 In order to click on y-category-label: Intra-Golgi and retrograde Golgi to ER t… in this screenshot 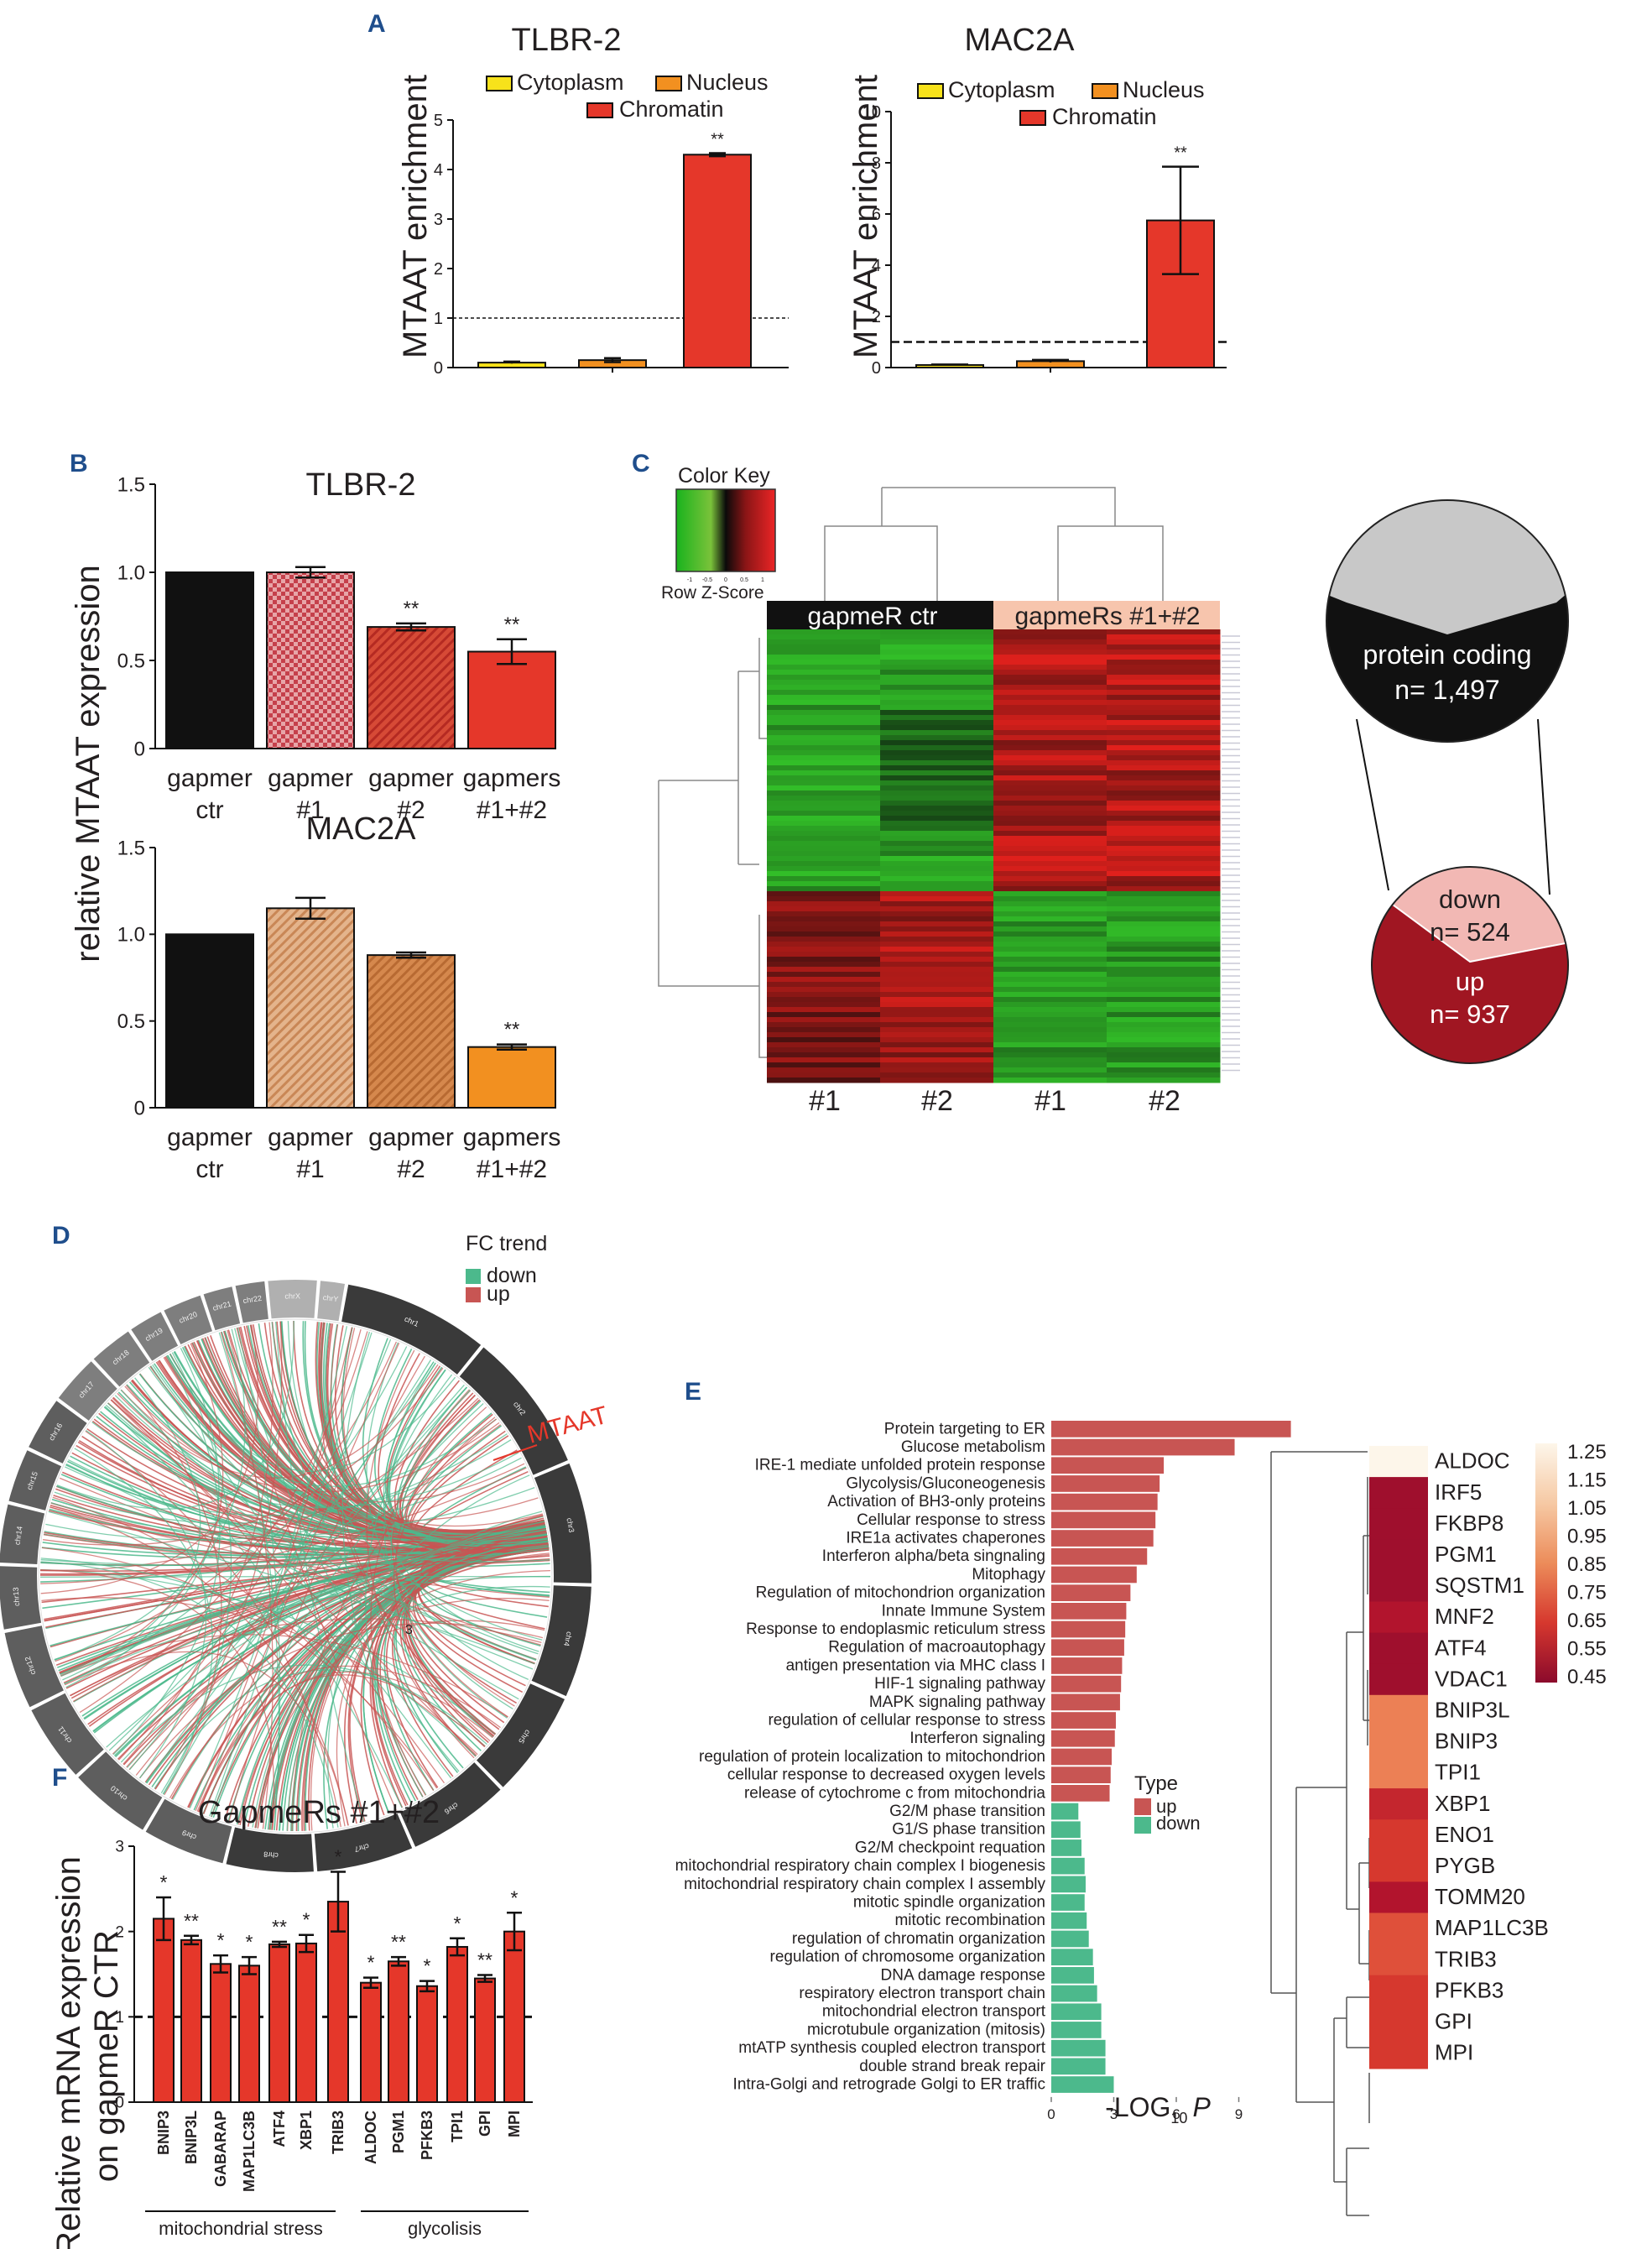, I will do `click(889, 2084)`.